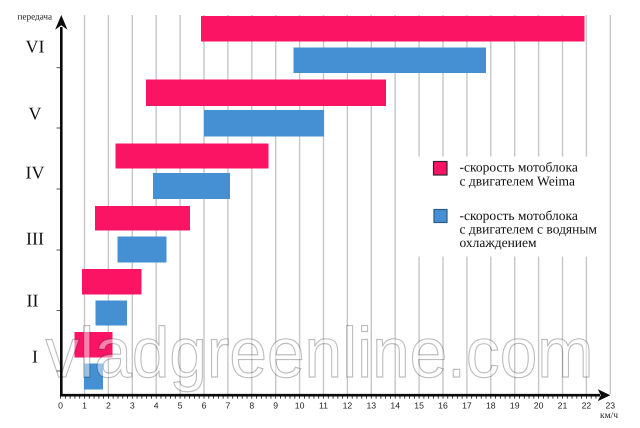  What do you see at coordinates (563, 406) in the screenshot?
I see `svg-text: 21` at bounding box center [563, 406].